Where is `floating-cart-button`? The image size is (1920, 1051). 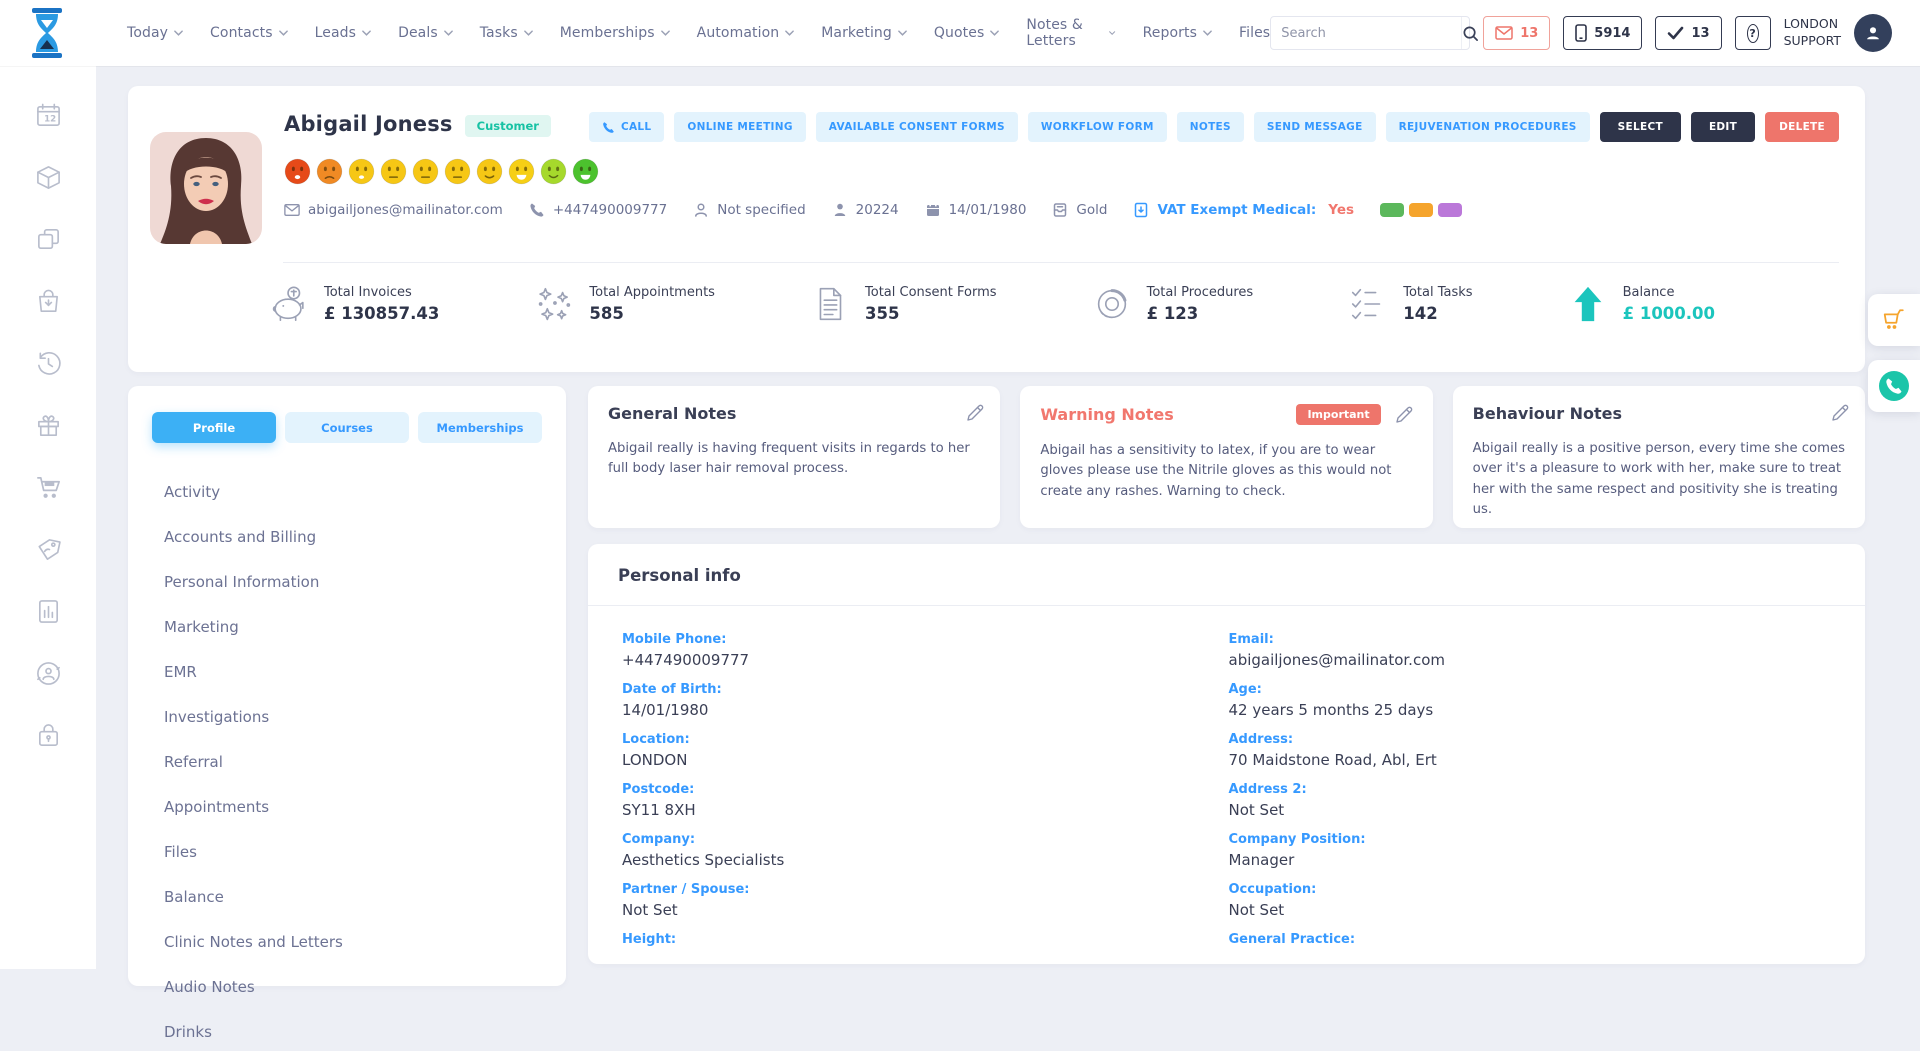 floating-cart-button is located at coordinates (1894, 320).